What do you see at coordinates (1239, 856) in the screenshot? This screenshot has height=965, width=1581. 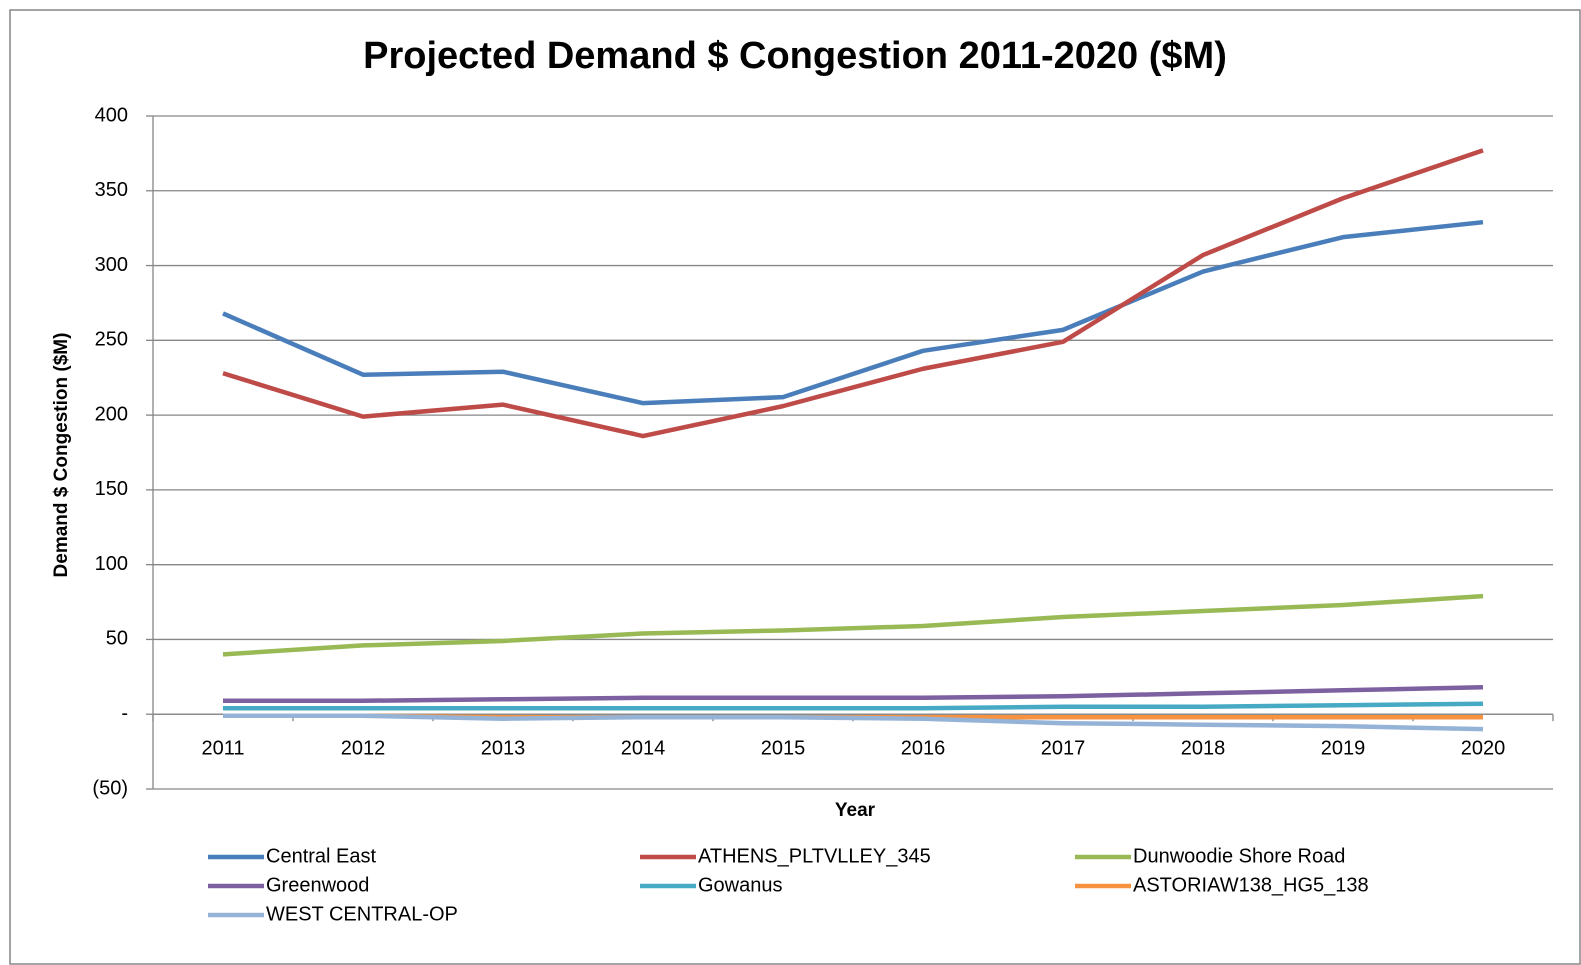 I see `legend-label: Dunwoodie Shore Road` at bounding box center [1239, 856].